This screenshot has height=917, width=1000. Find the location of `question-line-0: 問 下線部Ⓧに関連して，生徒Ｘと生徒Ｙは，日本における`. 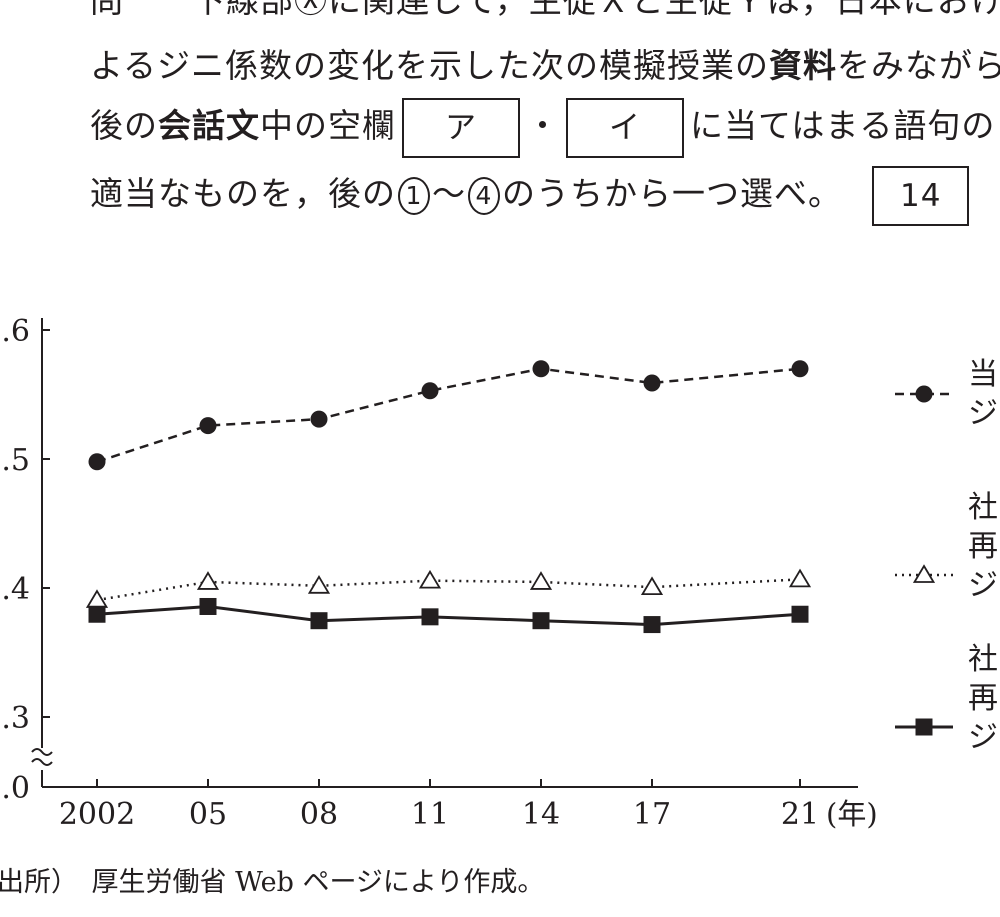

question-line-0: 問 下線部Ⓧに関連して，生徒Ｘと生徒Ｙは，日本における is located at coordinates (545, 11).